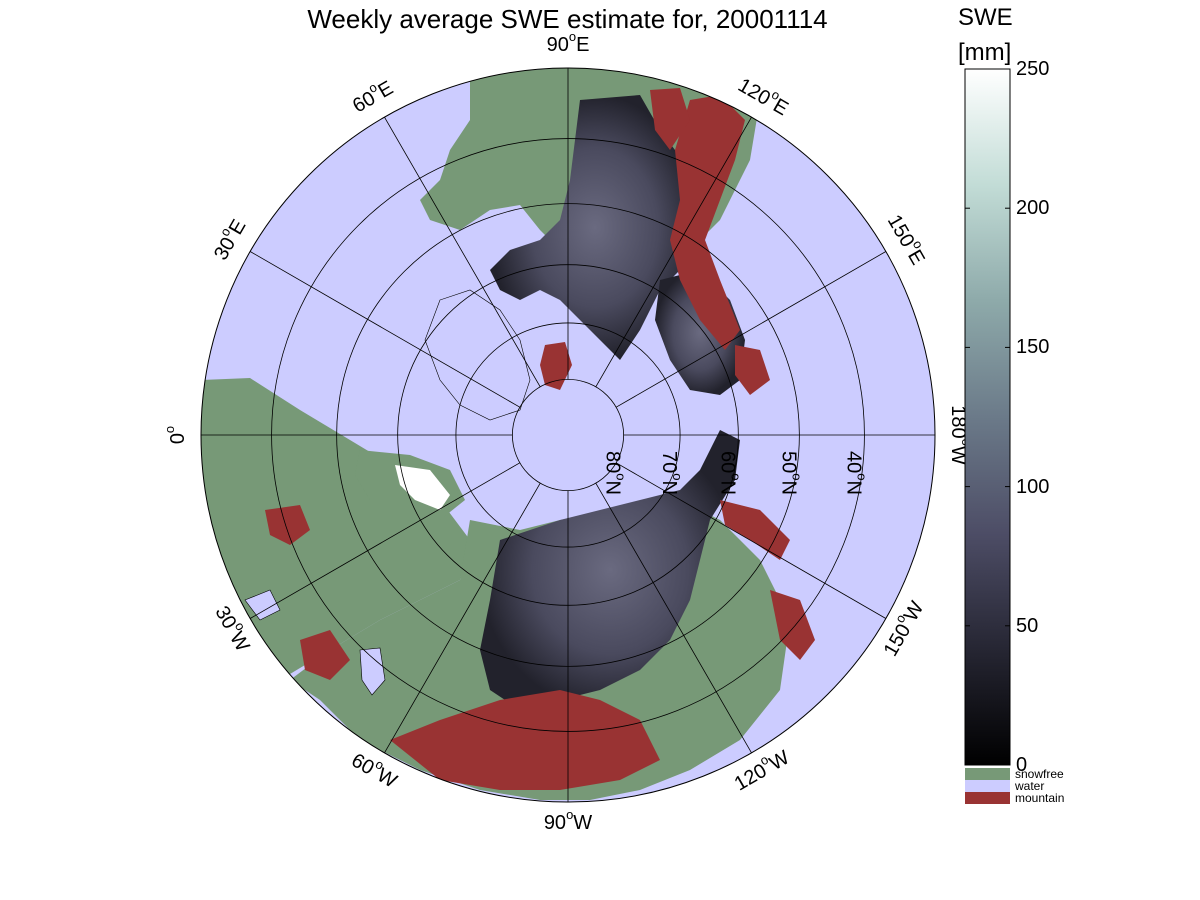 This screenshot has width=1200, height=900. What do you see at coordinates (792, 625) in the screenshot?
I see `kamchatka-mountains` at bounding box center [792, 625].